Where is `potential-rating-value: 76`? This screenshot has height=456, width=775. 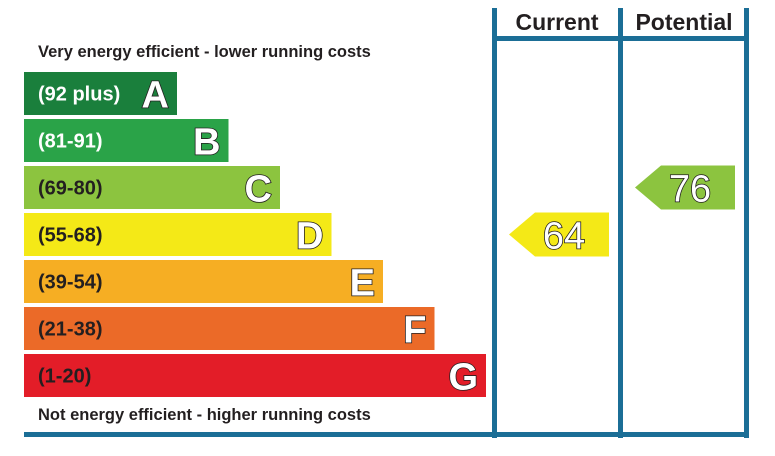 potential-rating-value: 76 is located at coordinates (690, 190).